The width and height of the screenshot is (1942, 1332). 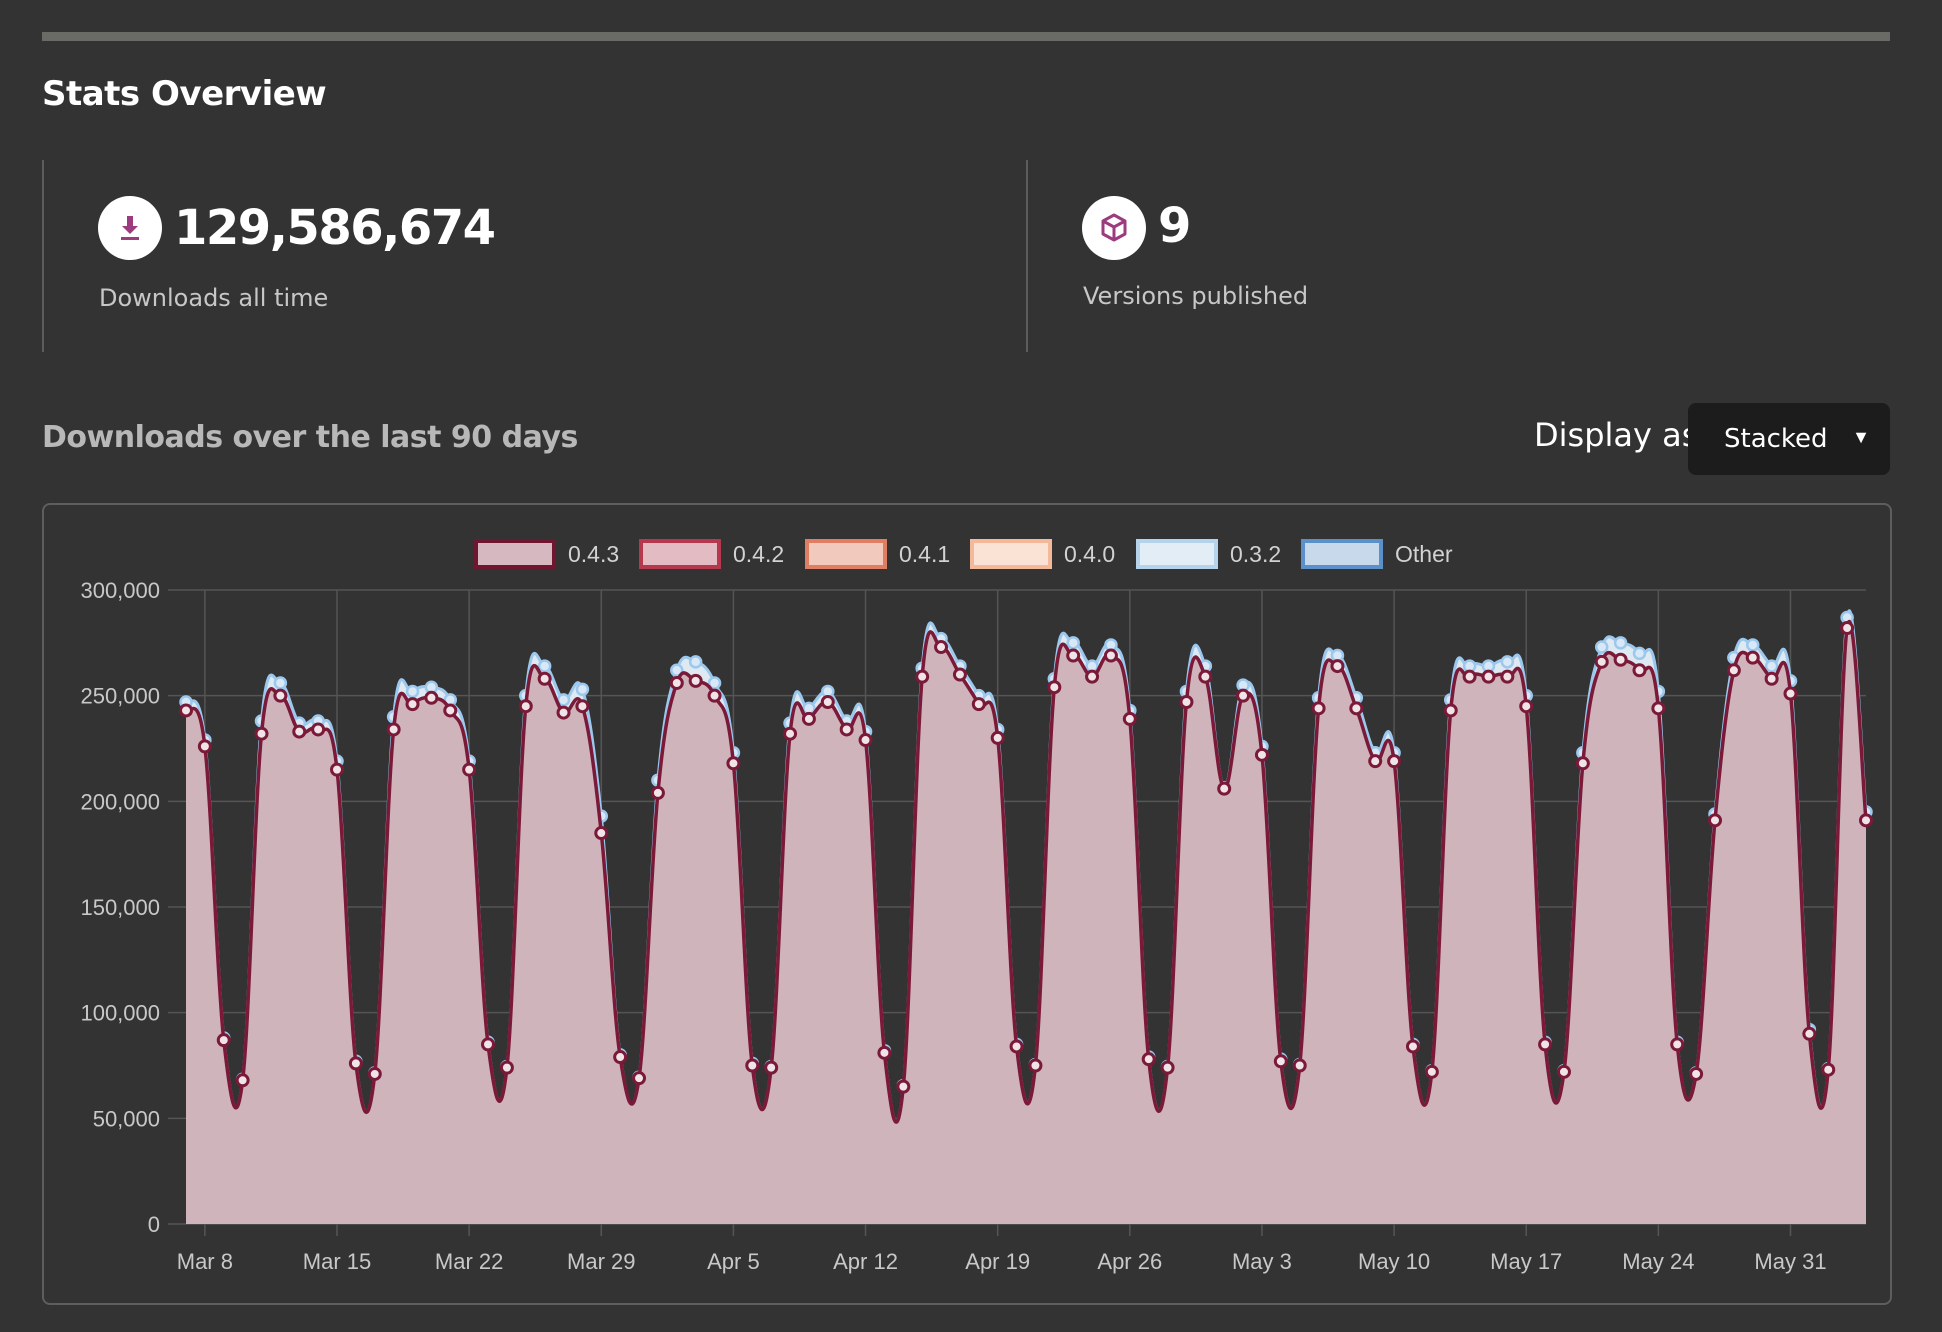 I want to click on y-tick-label: 300,000, so click(x=120, y=590).